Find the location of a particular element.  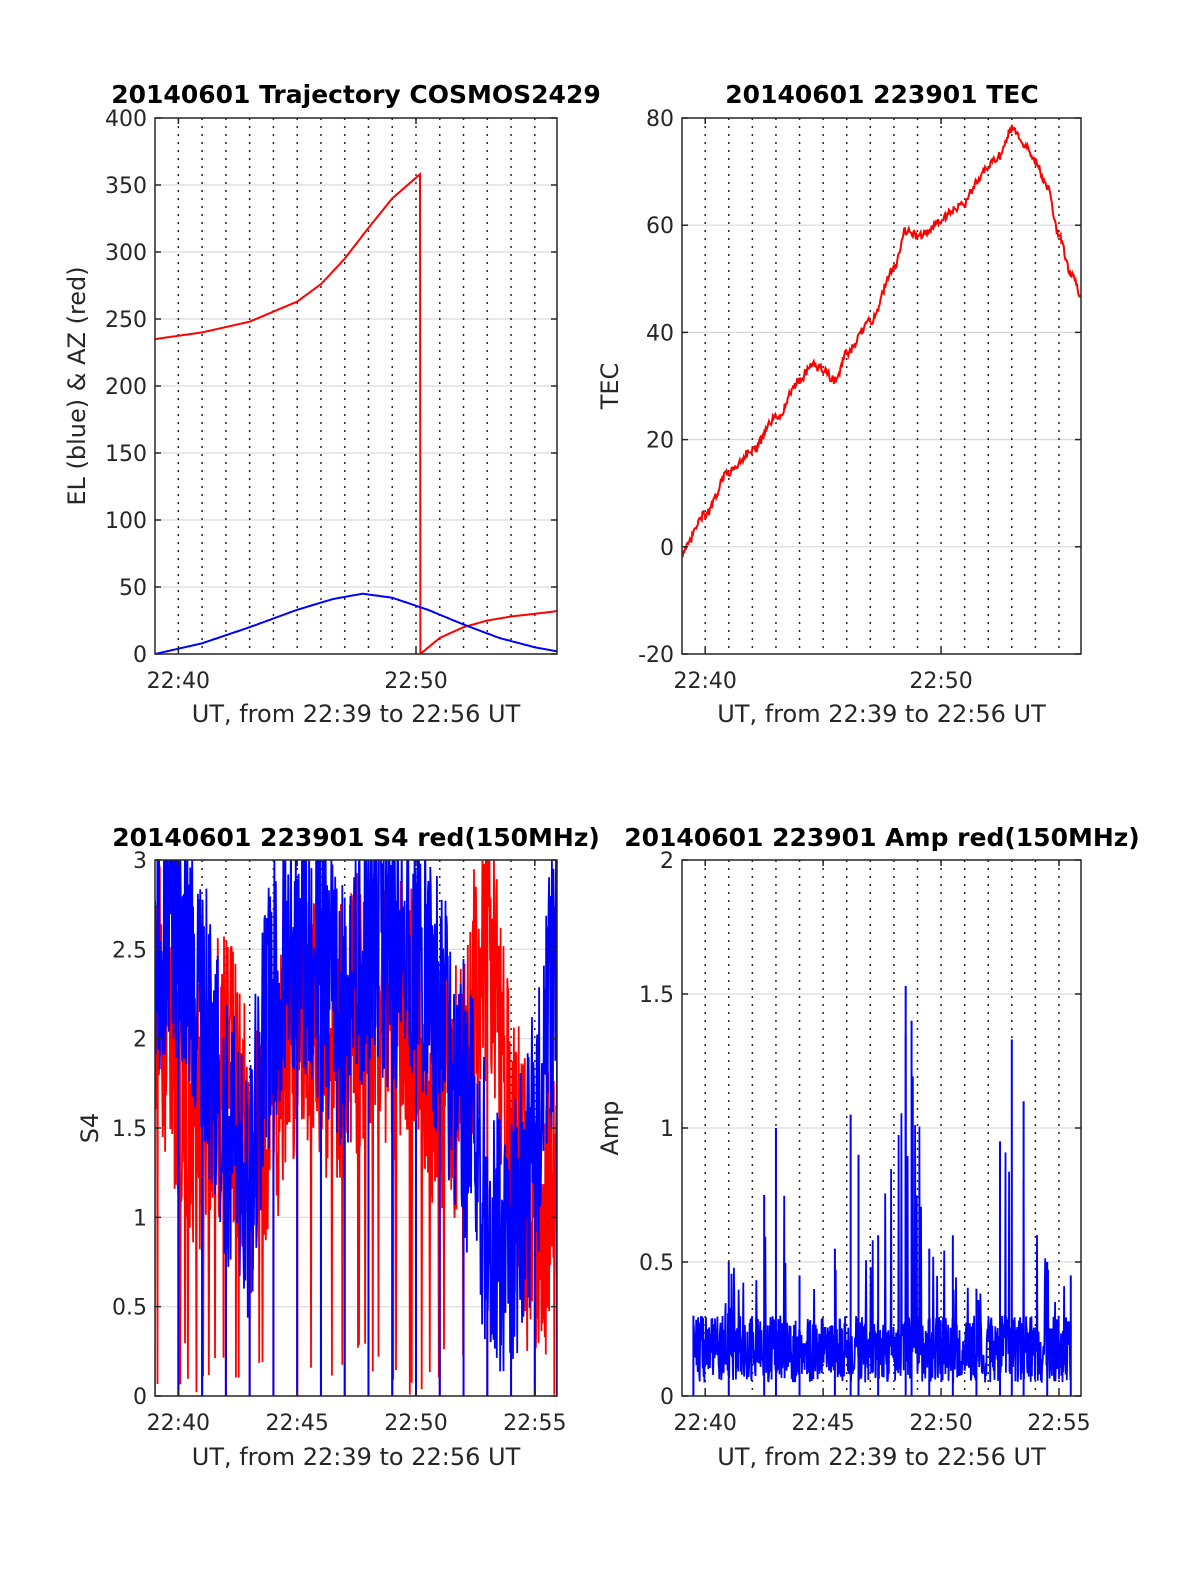

y-tick-label: 150 is located at coordinates (126, 454).